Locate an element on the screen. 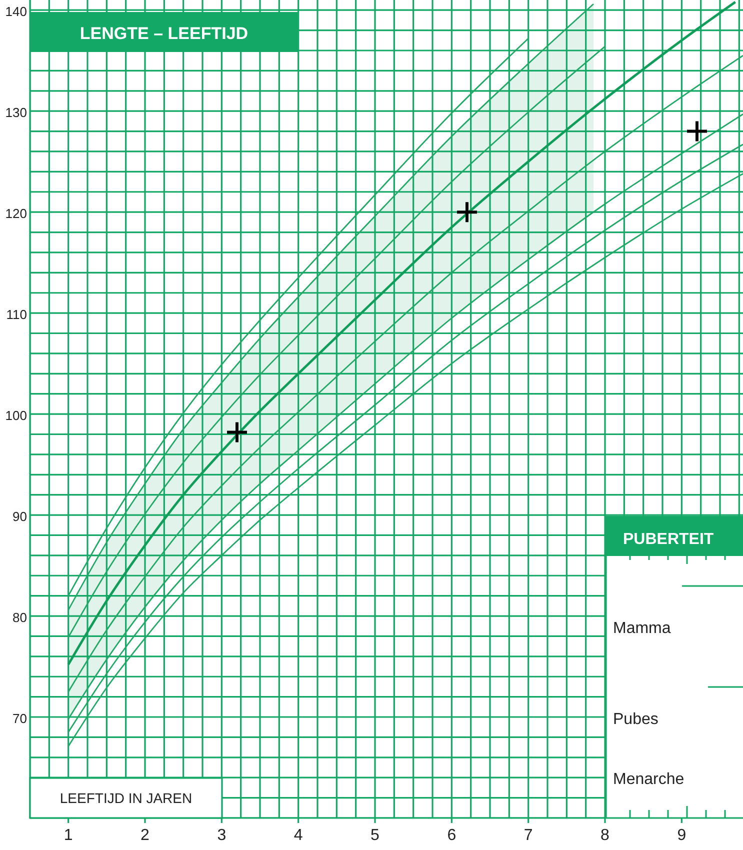 The width and height of the screenshot is (743, 850). x-tick-label: 2 is located at coordinates (145, 835).